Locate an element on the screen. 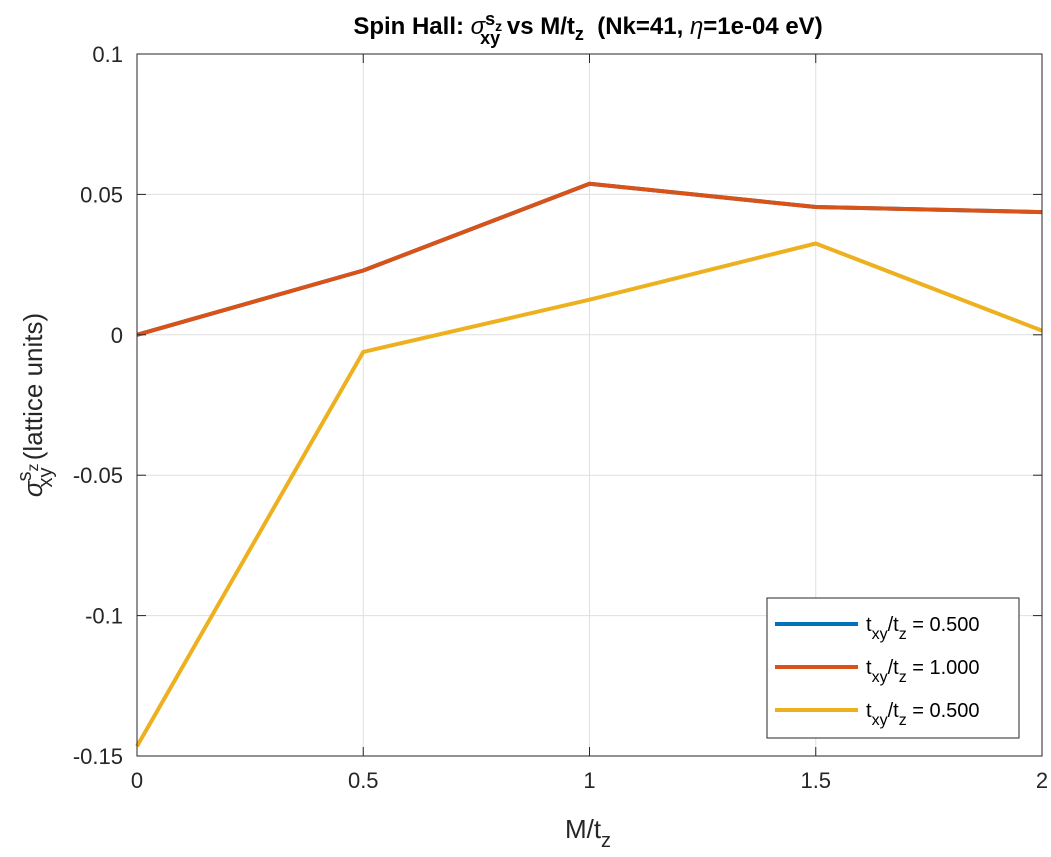  y-tick-labels: -0.15 -0.1 -0.05 0 0.05 0.1 is located at coordinates (98, 405).